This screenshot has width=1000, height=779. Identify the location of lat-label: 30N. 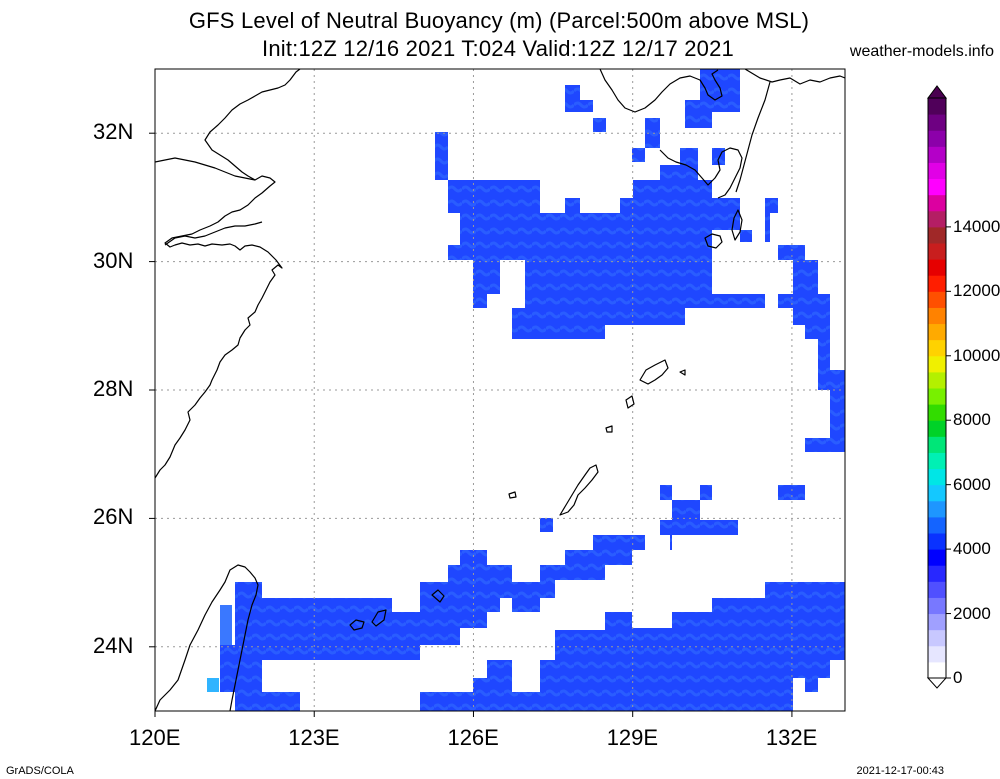
(113, 260).